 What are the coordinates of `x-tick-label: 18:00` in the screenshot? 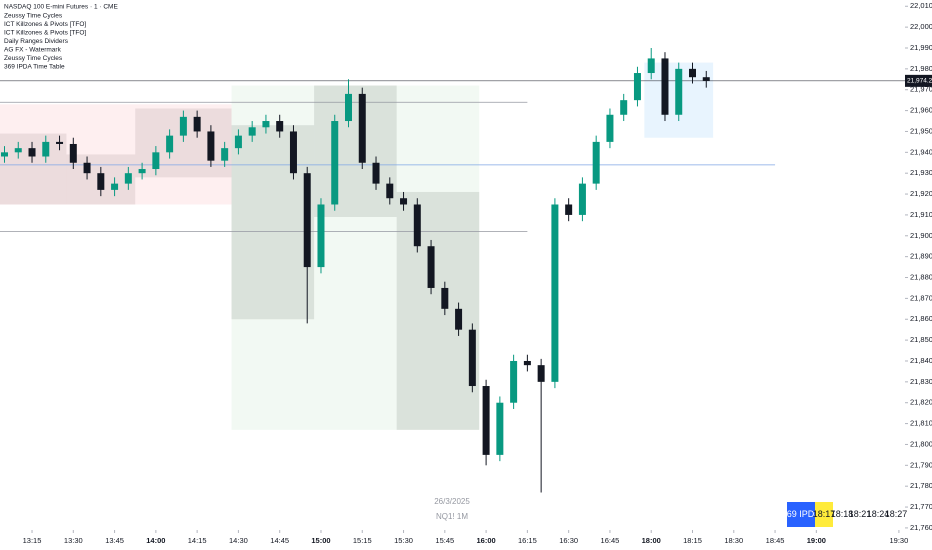 It's located at (651, 540).